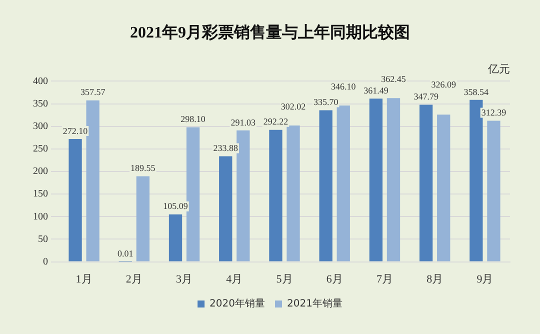 The width and height of the screenshot is (540, 334). What do you see at coordinates (45, 262) in the screenshot?
I see `y-tick-label: 0` at bounding box center [45, 262].